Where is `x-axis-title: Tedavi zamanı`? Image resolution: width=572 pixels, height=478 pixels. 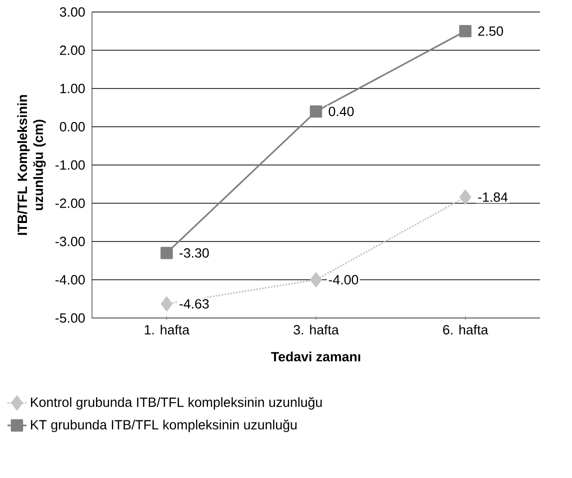
x-axis-title: Tedavi zamanı is located at coordinates (315, 357).